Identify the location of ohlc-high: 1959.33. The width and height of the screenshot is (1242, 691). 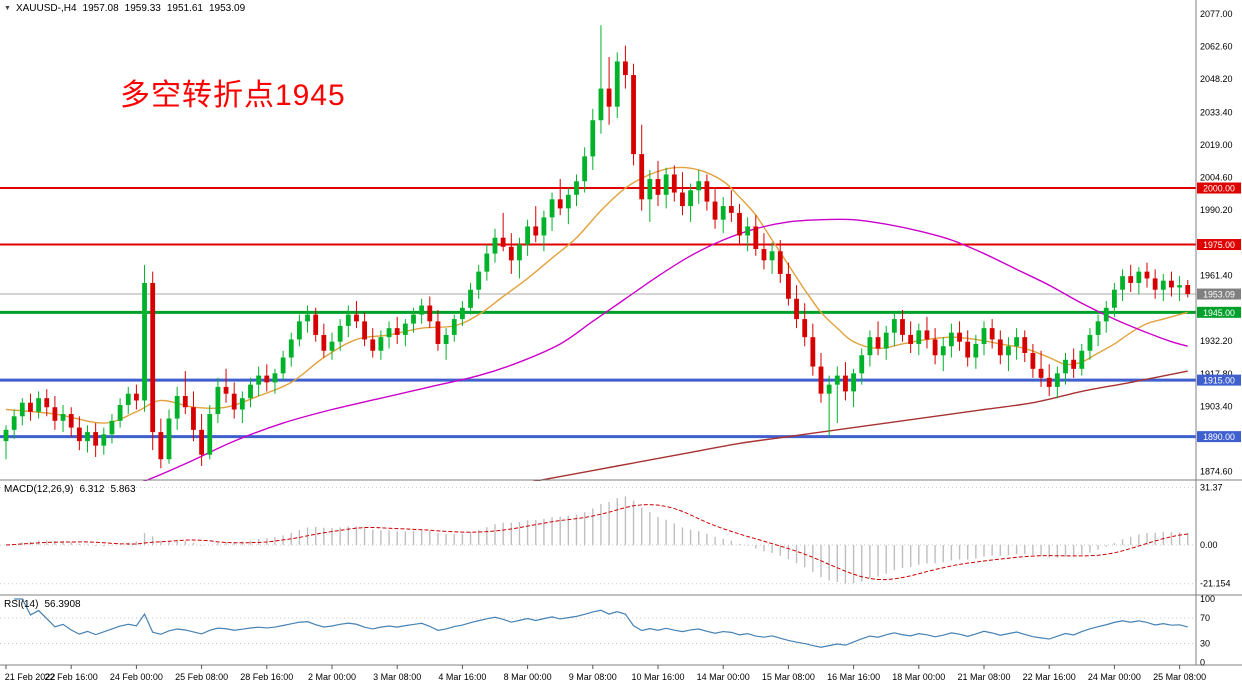
(142, 8).